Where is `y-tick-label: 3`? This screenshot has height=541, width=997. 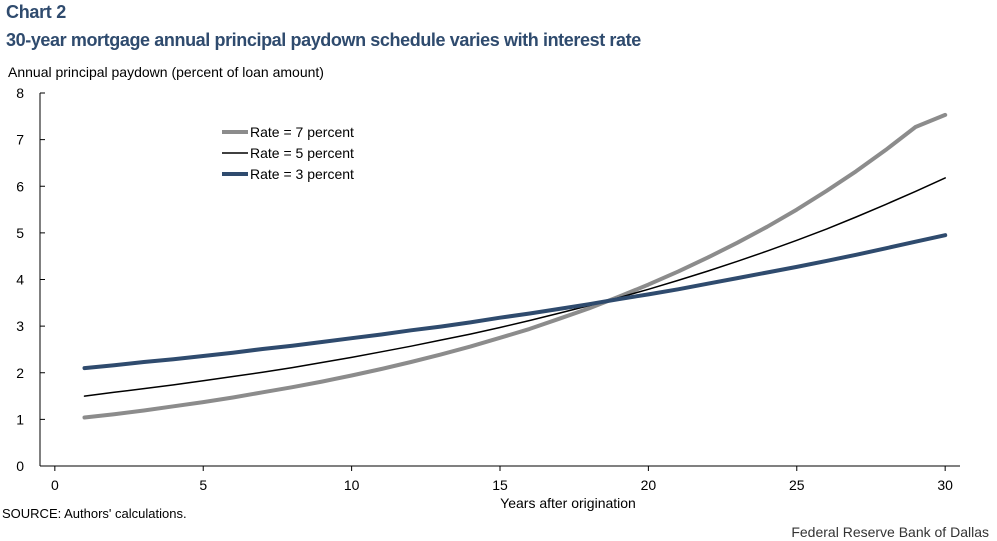 y-tick-label: 3 is located at coordinates (20, 326).